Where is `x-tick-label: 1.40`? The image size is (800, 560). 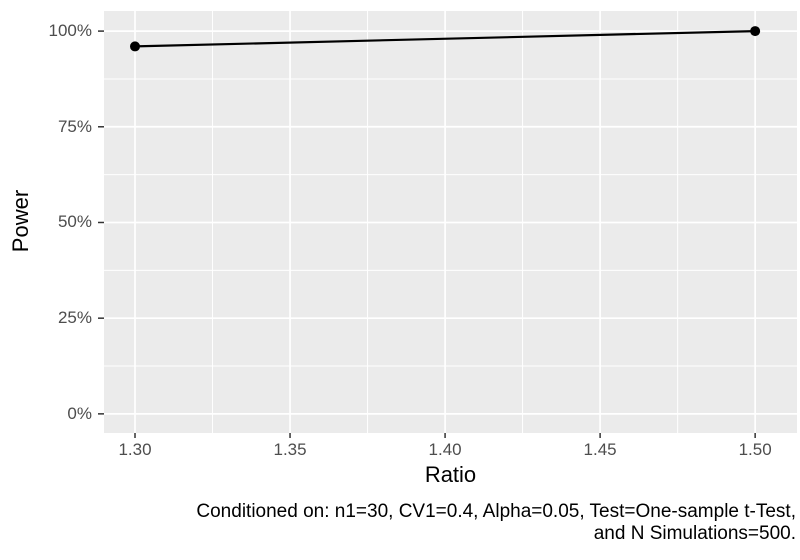 x-tick-label: 1.40 is located at coordinates (445, 449).